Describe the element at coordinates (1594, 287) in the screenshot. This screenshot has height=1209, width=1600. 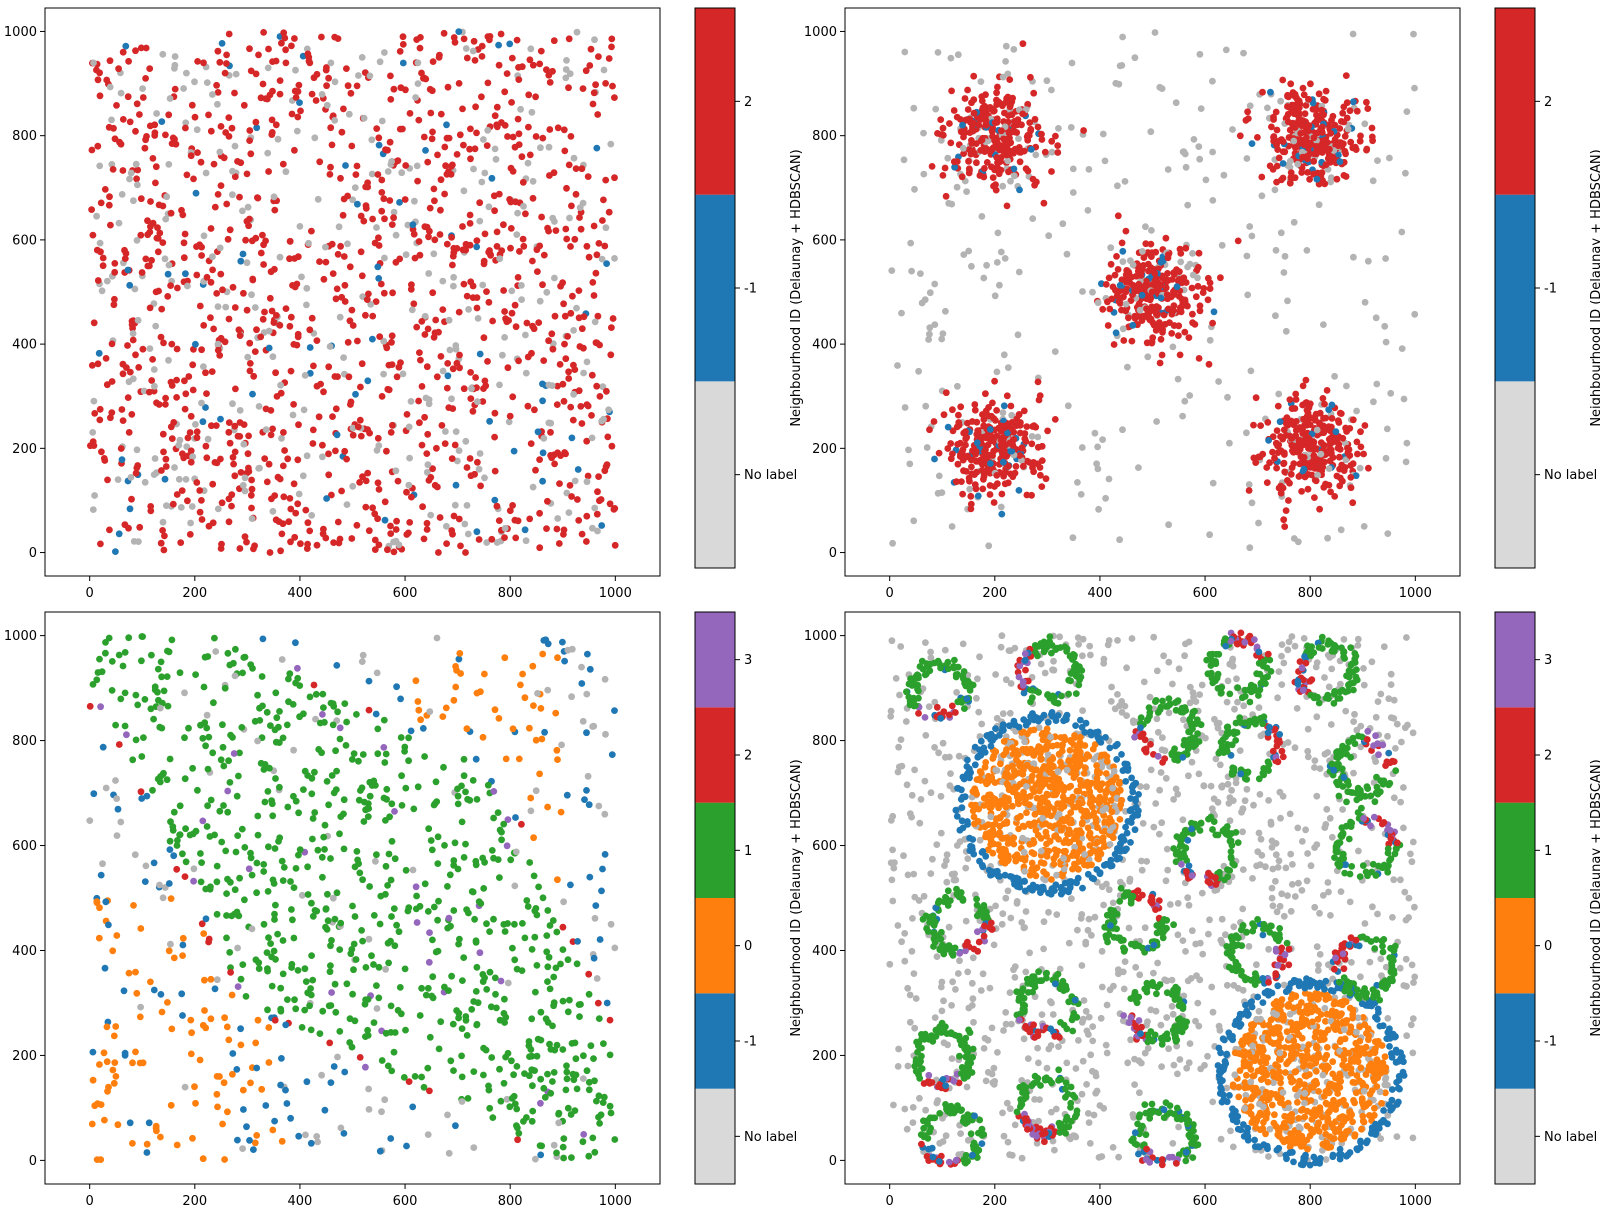
I see `colorbar-label: Neighbourhood ID (Delaunay + HDBSCAN)` at that location.